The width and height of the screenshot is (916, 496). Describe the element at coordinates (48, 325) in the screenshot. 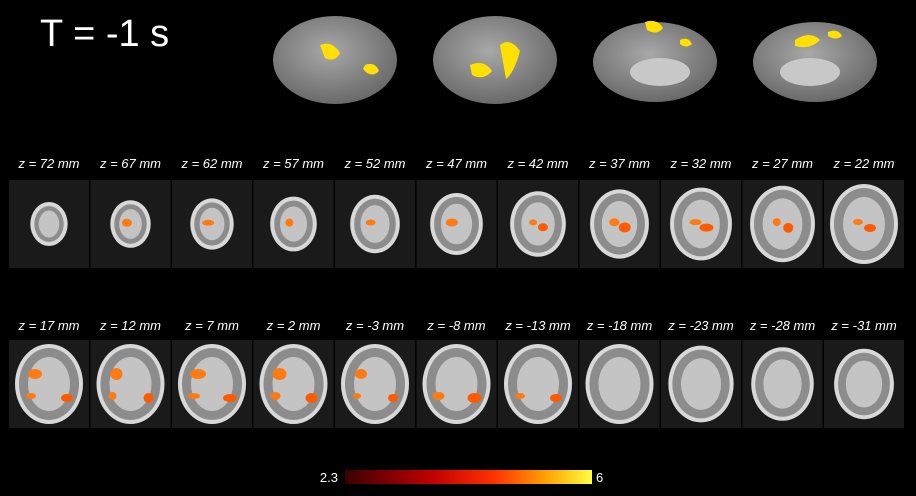

I see `slice-label: z = 17 mm` at that location.